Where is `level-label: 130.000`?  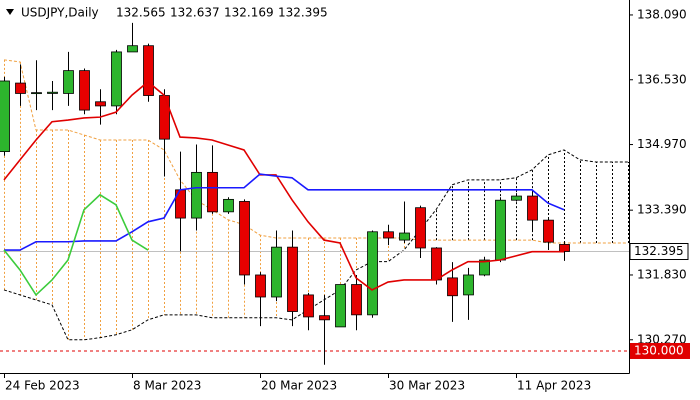 level-label: 130.000 is located at coordinates (659, 350).